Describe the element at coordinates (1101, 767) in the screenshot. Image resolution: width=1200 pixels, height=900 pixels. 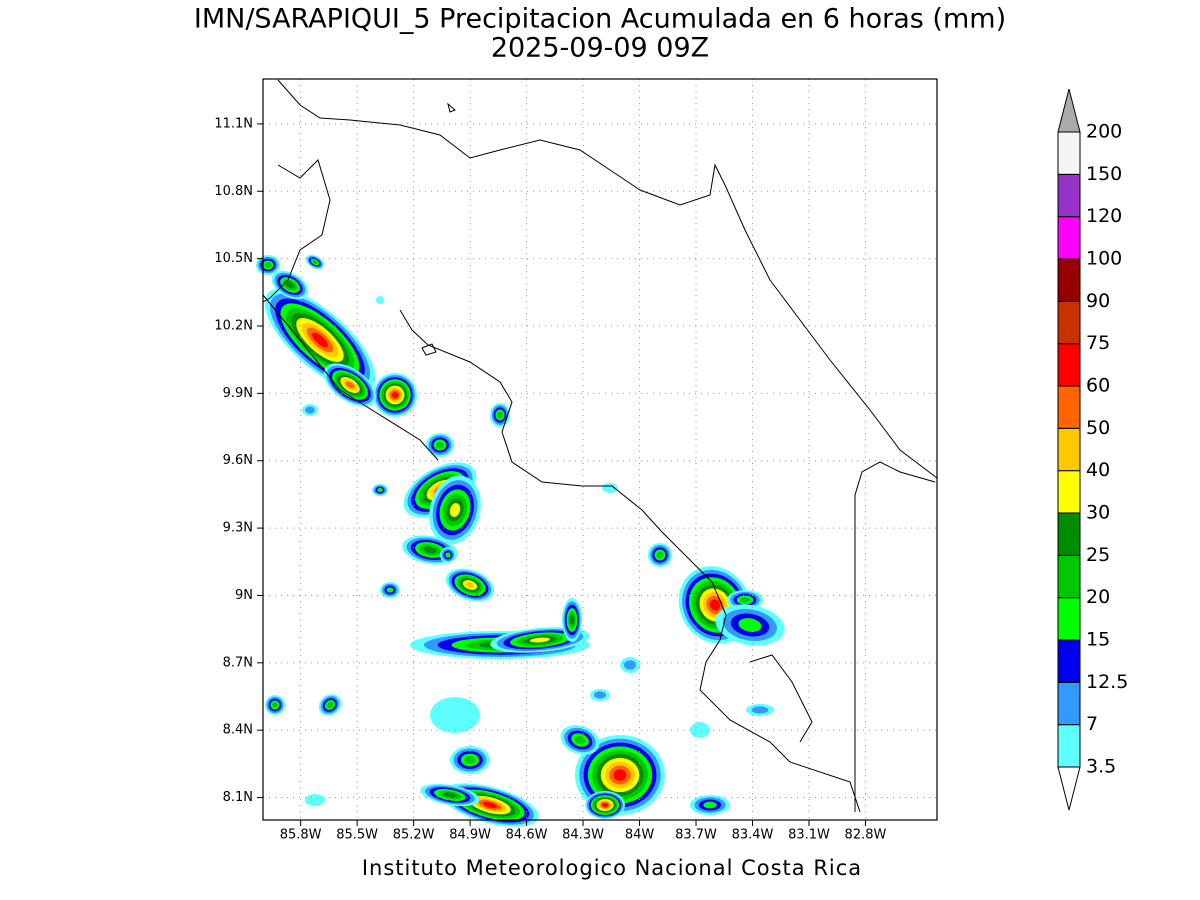
I see `colorbar-label: 3.5` at that location.